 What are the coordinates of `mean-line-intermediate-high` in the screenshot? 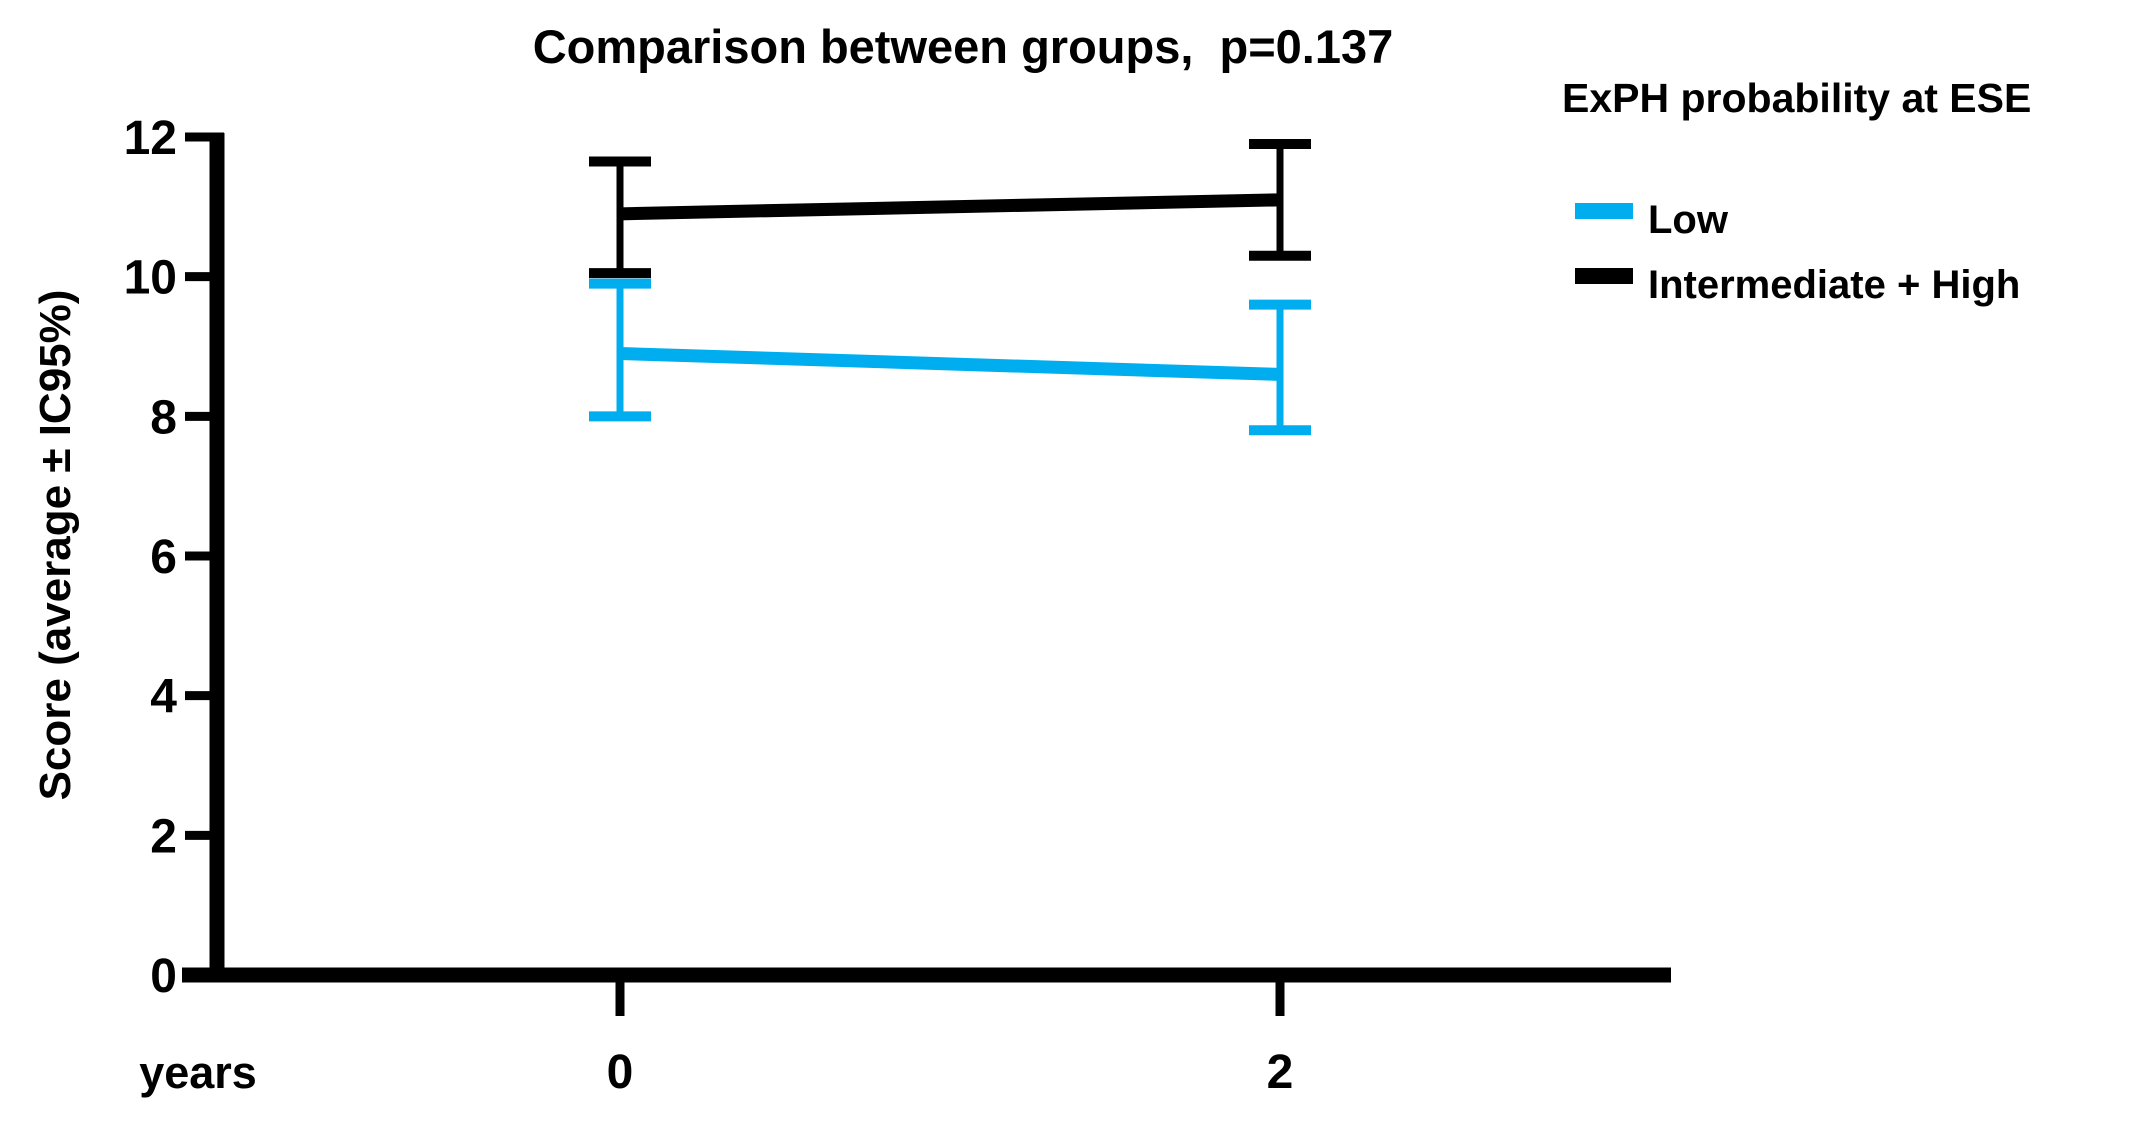 It's located at (950, 207).